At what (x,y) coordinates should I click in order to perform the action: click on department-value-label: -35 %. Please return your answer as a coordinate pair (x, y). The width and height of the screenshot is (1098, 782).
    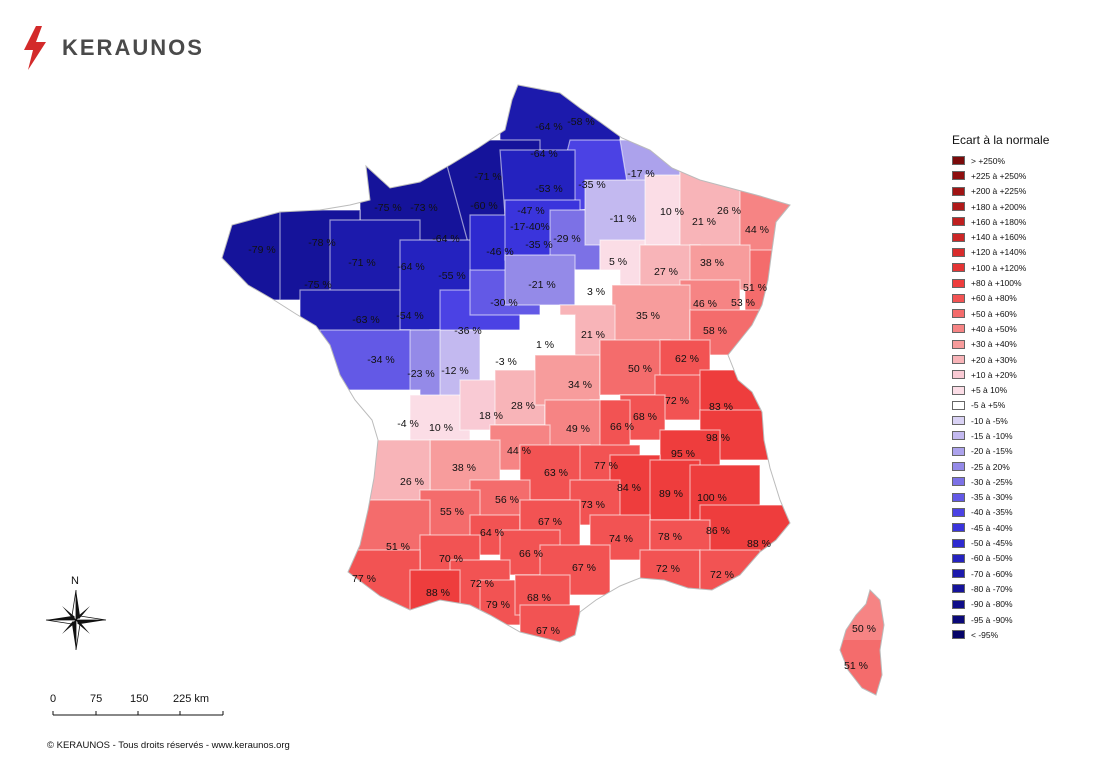
    Looking at the image, I should click on (538, 245).